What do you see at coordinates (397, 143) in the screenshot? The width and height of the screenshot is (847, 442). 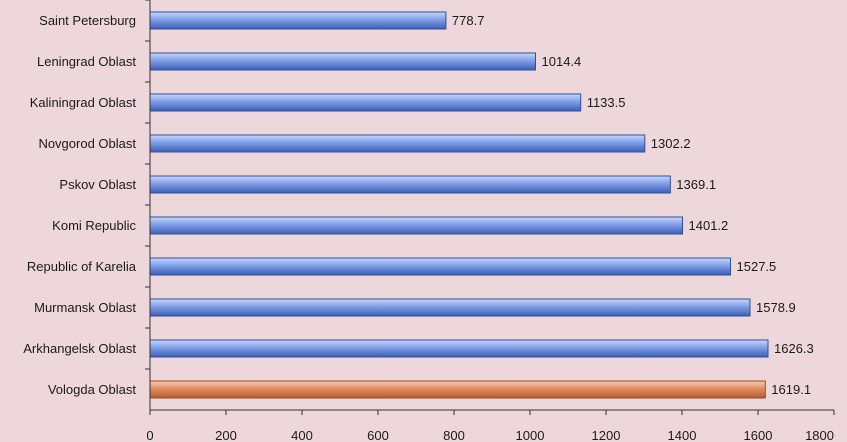 I see `bar-novgorod-oblast` at bounding box center [397, 143].